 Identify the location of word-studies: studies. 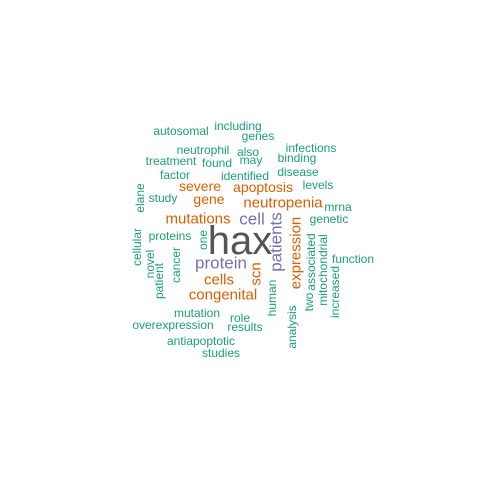
(221, 353).